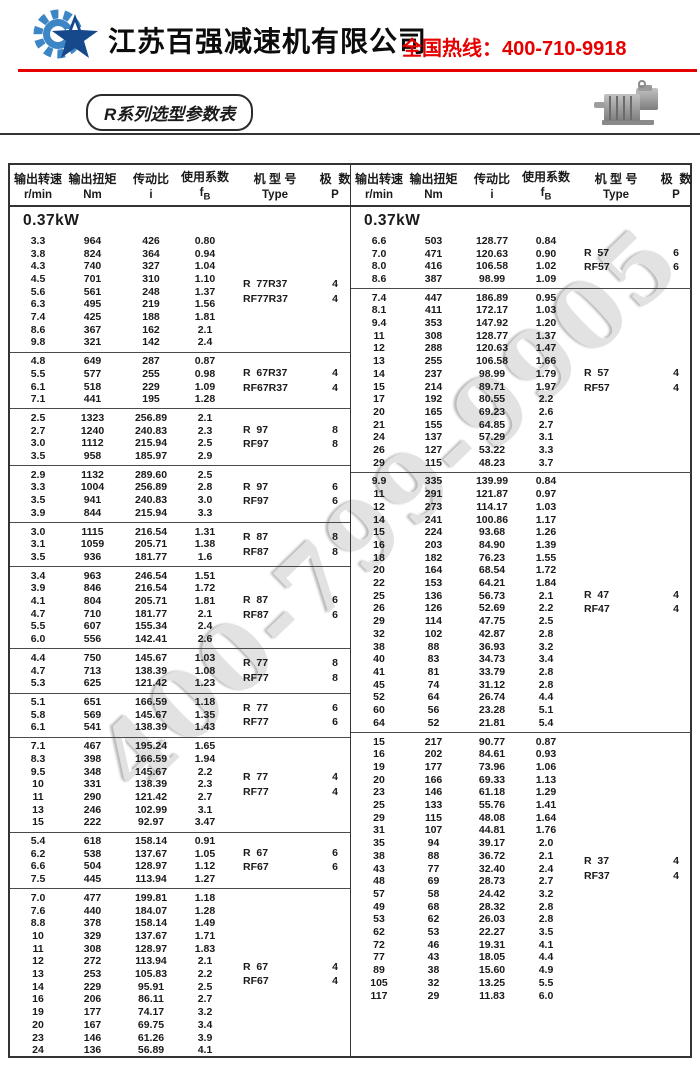 This screenshot has height=1068, width=700. I want to click on table-cell: 64.21, so click(492, 583).